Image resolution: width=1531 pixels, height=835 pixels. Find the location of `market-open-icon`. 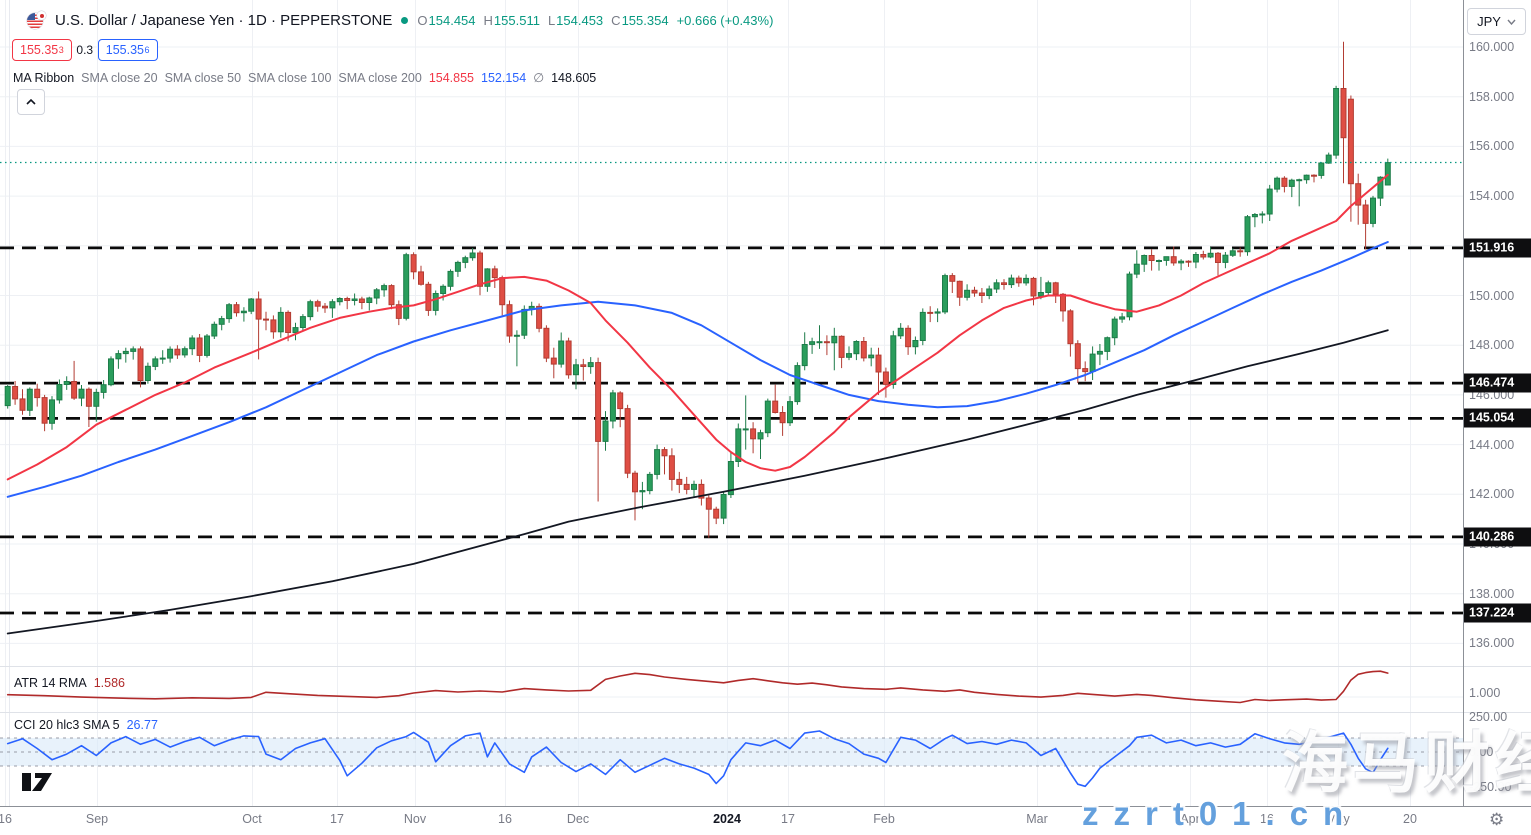

market-open-icon is located at coordinates (405, 20).